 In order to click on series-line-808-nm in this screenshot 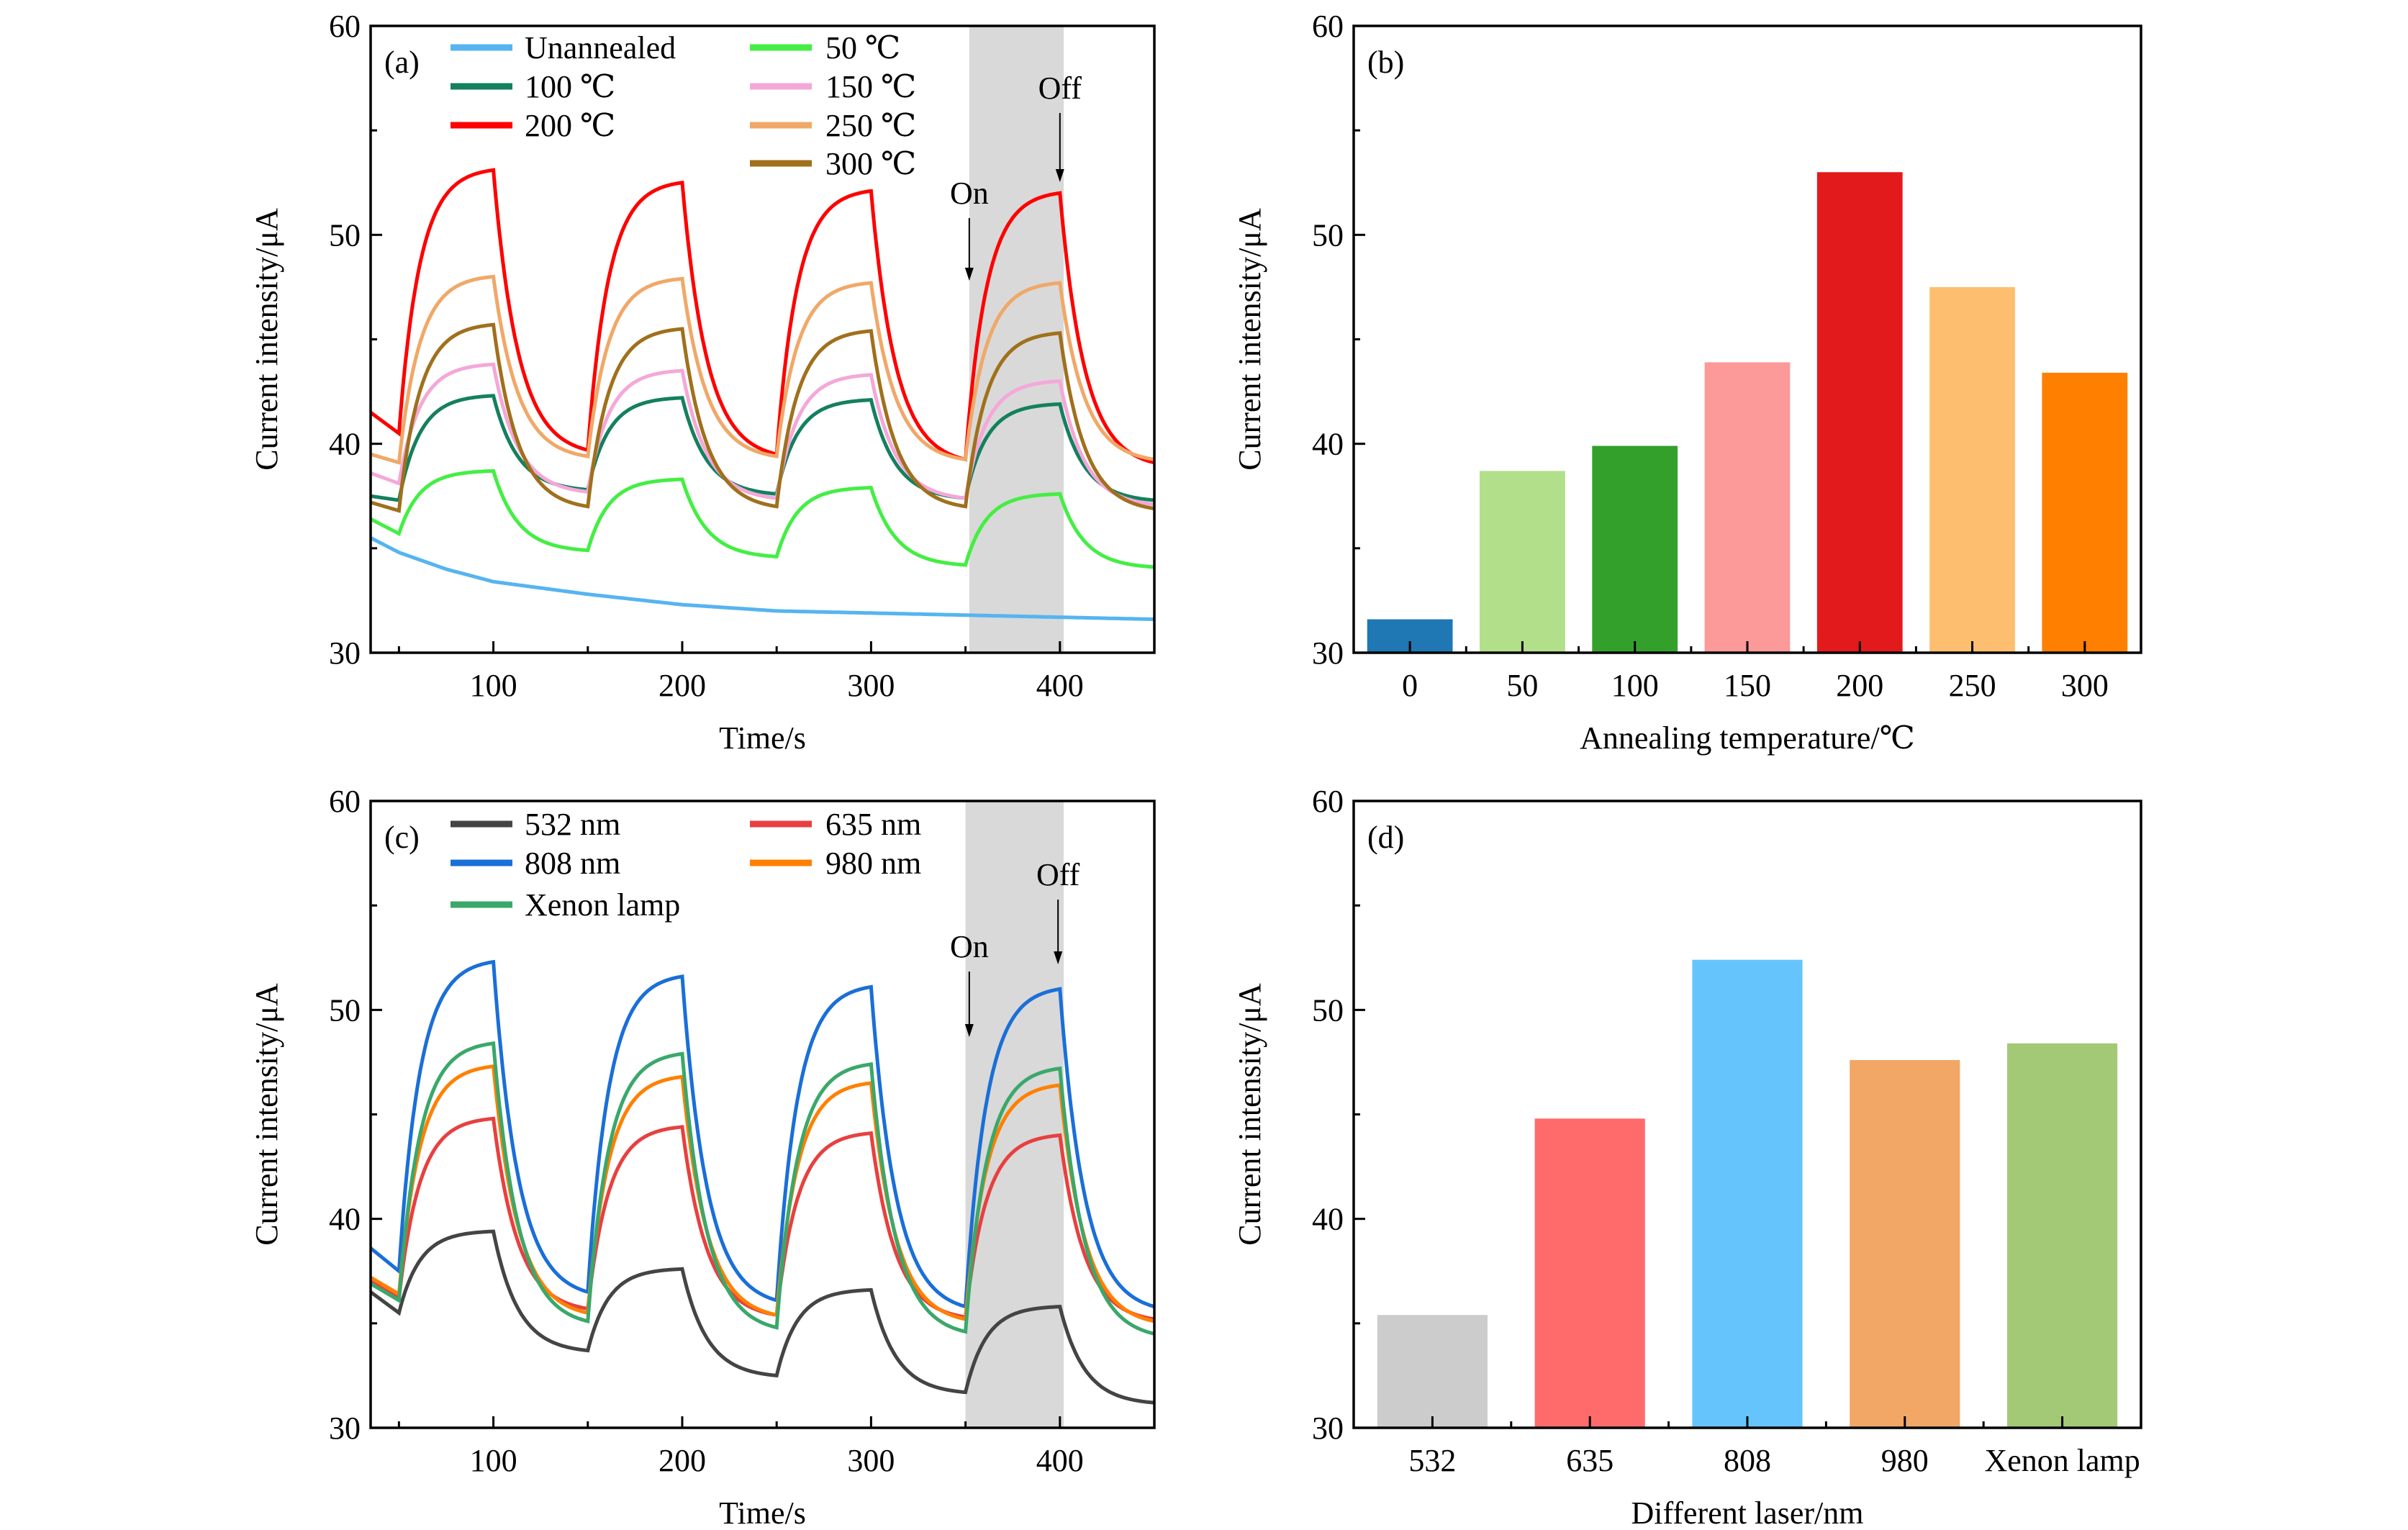, I will do `click(762, 1134)`.